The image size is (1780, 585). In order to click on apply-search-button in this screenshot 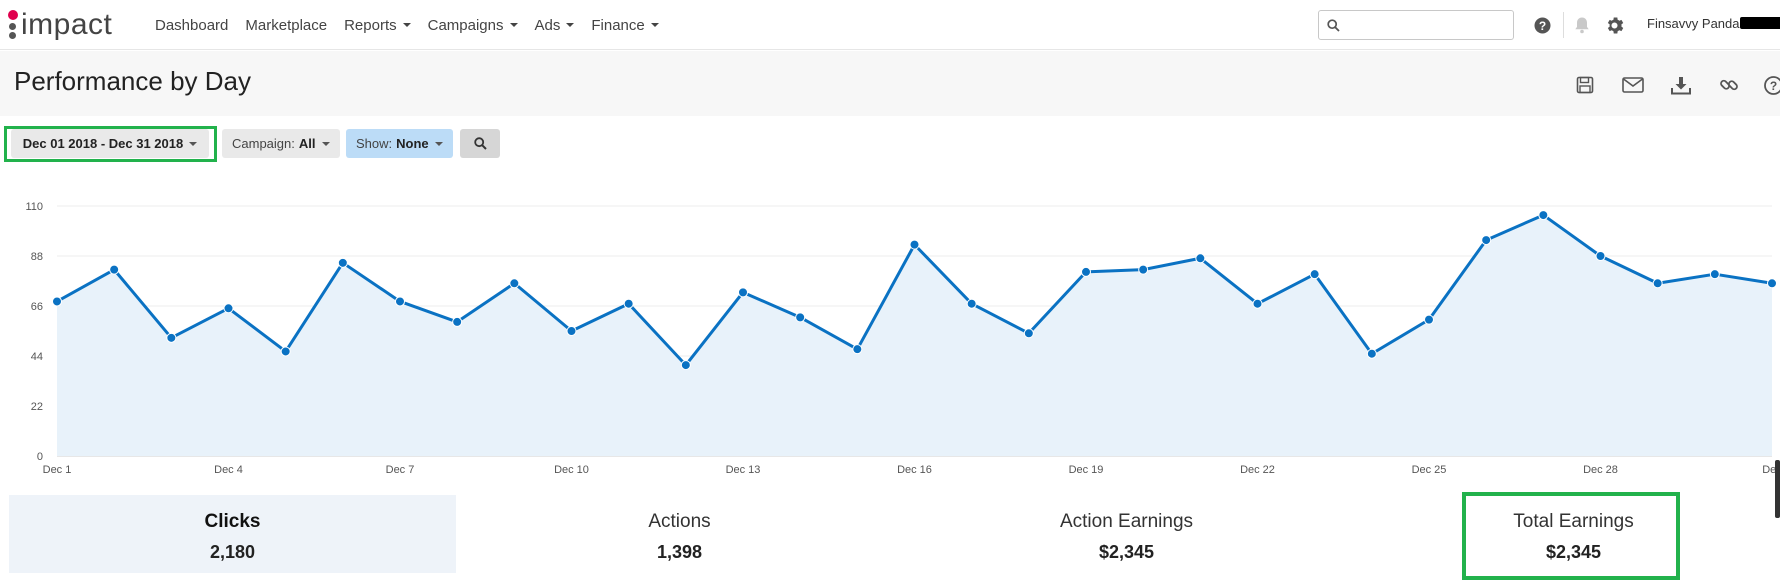, I will do `click(480, 143)`.